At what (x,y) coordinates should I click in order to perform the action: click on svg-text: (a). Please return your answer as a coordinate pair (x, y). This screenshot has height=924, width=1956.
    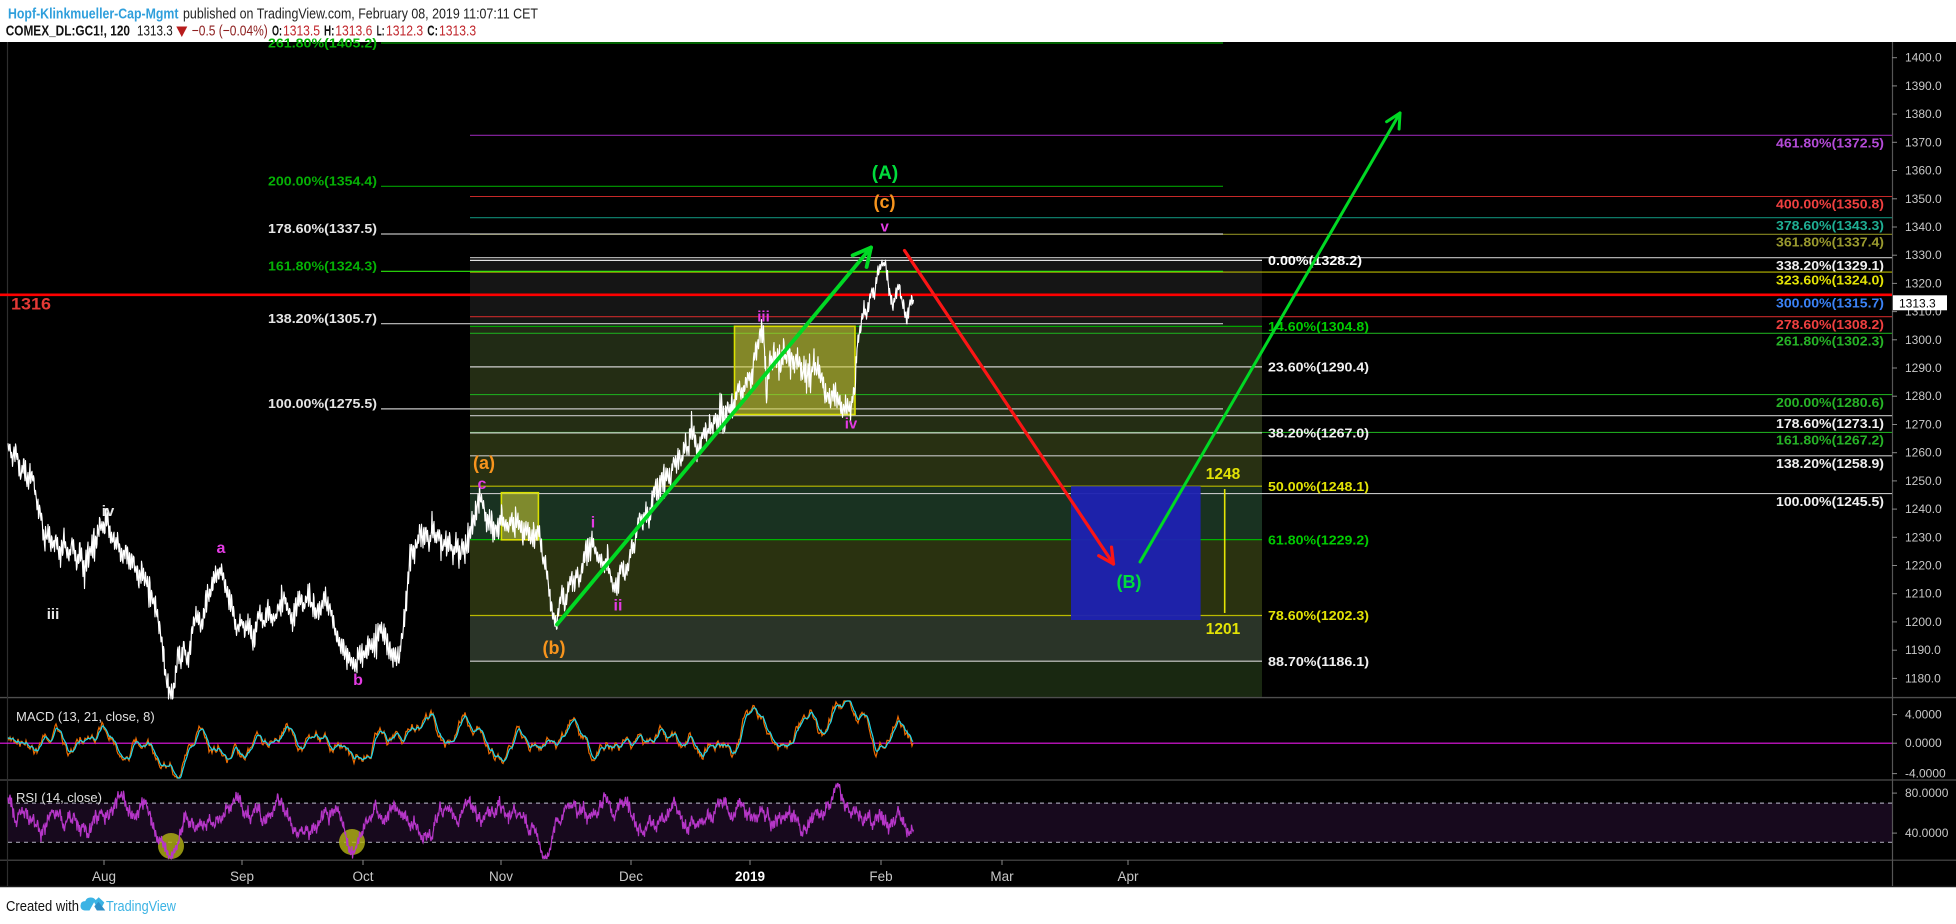
    Looking at the image, I should click on (484, 463).